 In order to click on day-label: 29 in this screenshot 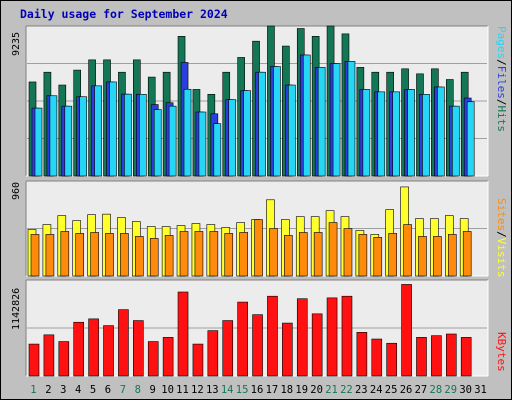, I will do `click(450, 390)`.